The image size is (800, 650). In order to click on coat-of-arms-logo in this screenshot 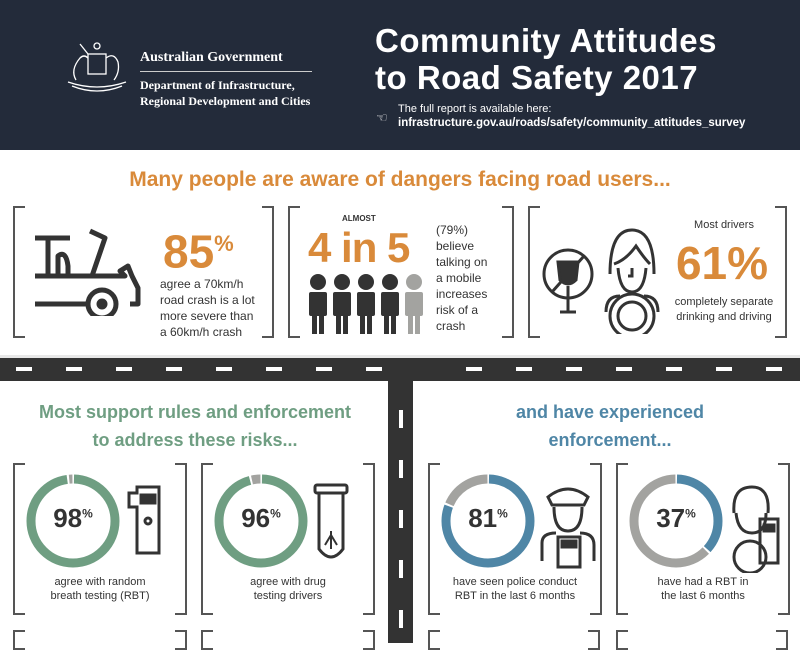, I will do `click(97, 67)`.